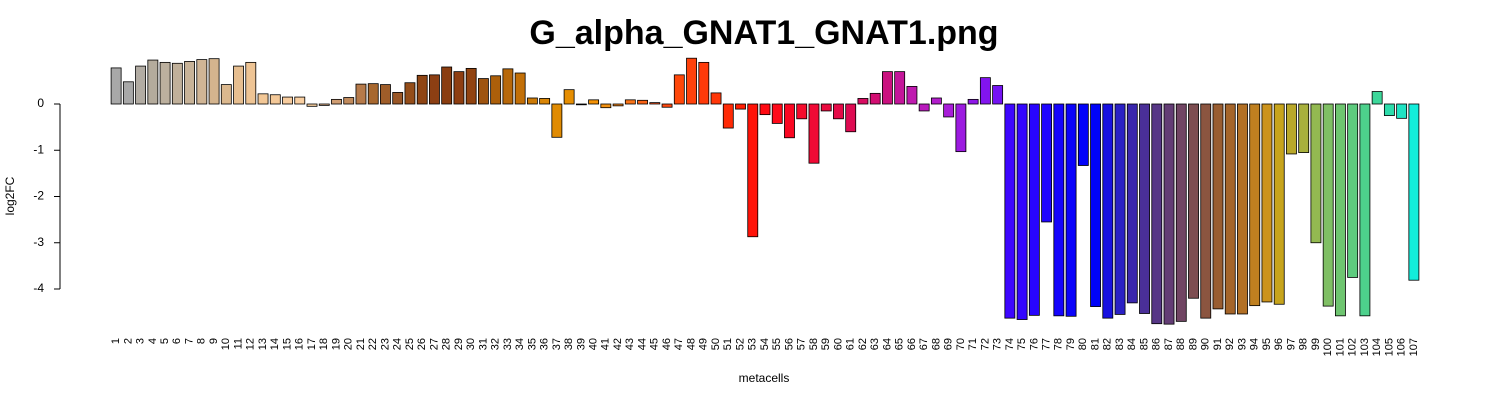 The height and width of the screenshot is (400, 1500). Describe the element at coordinates (226, 344) in the screenshot. I see `x-tick-label: 10` at that location.